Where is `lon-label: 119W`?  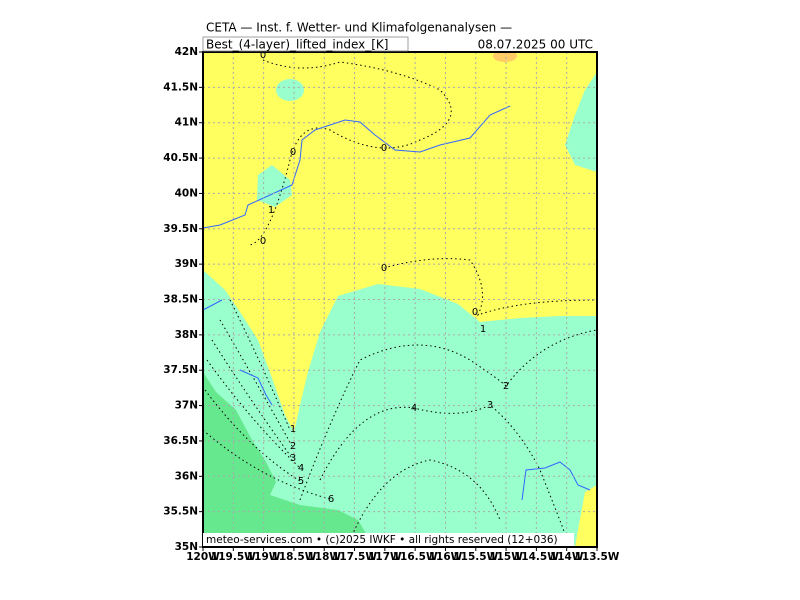
lon-label: 119W is located at coordinates (264, 557).